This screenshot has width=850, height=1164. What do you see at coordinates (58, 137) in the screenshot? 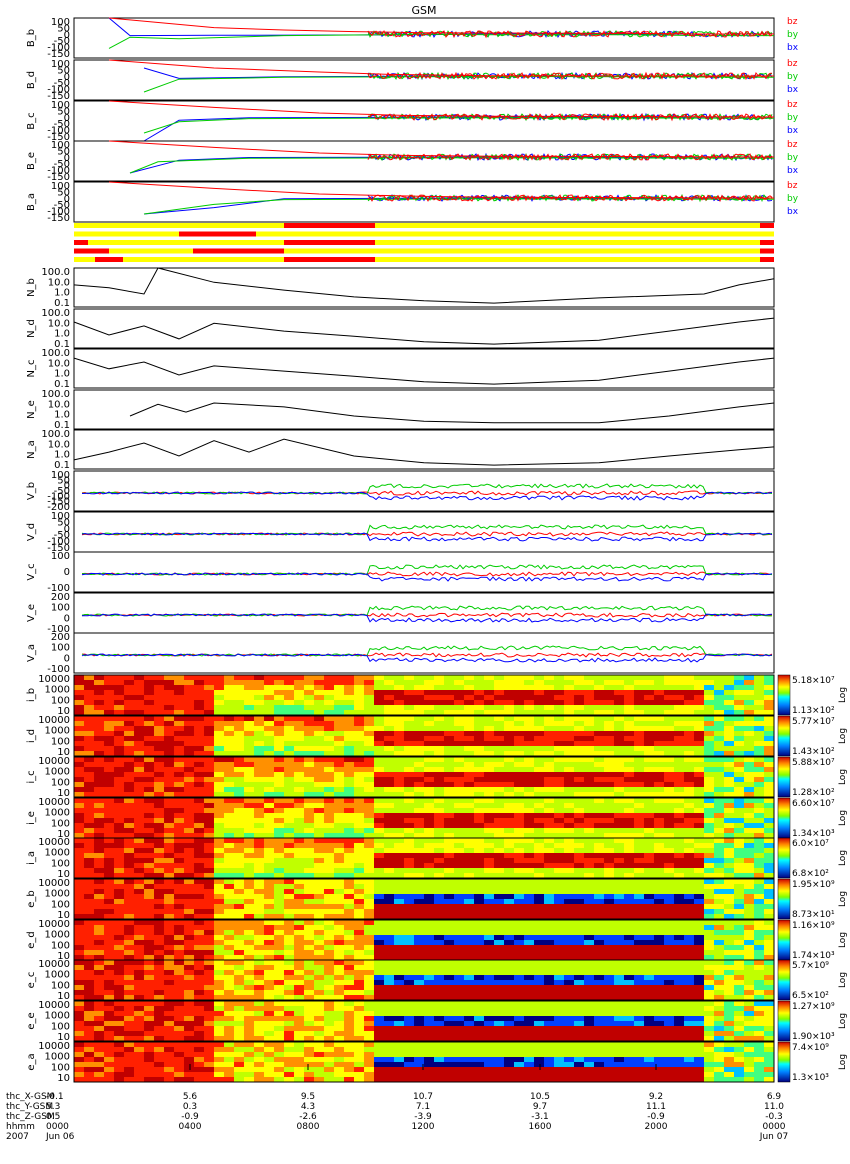
I see `ytick-label: -150` at bounding box center [58, 137].